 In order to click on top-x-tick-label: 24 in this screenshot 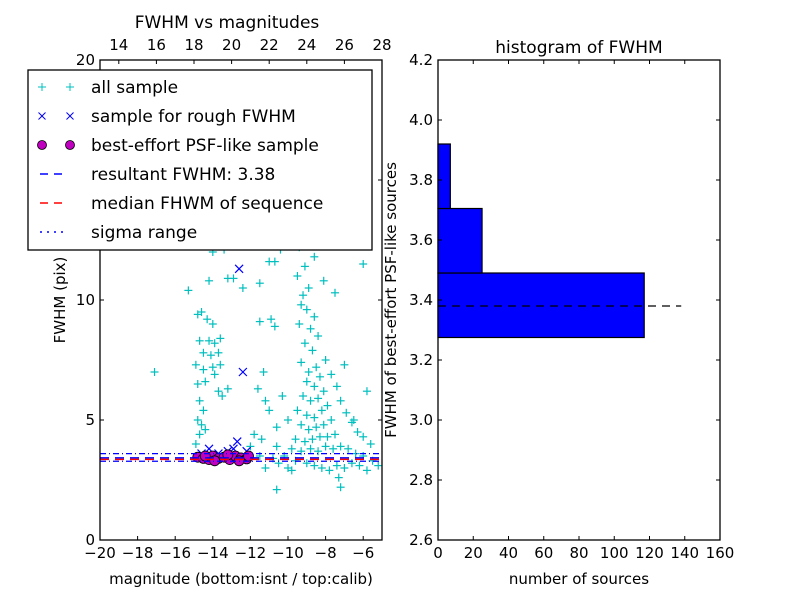, I will do `click(306, 45)`.